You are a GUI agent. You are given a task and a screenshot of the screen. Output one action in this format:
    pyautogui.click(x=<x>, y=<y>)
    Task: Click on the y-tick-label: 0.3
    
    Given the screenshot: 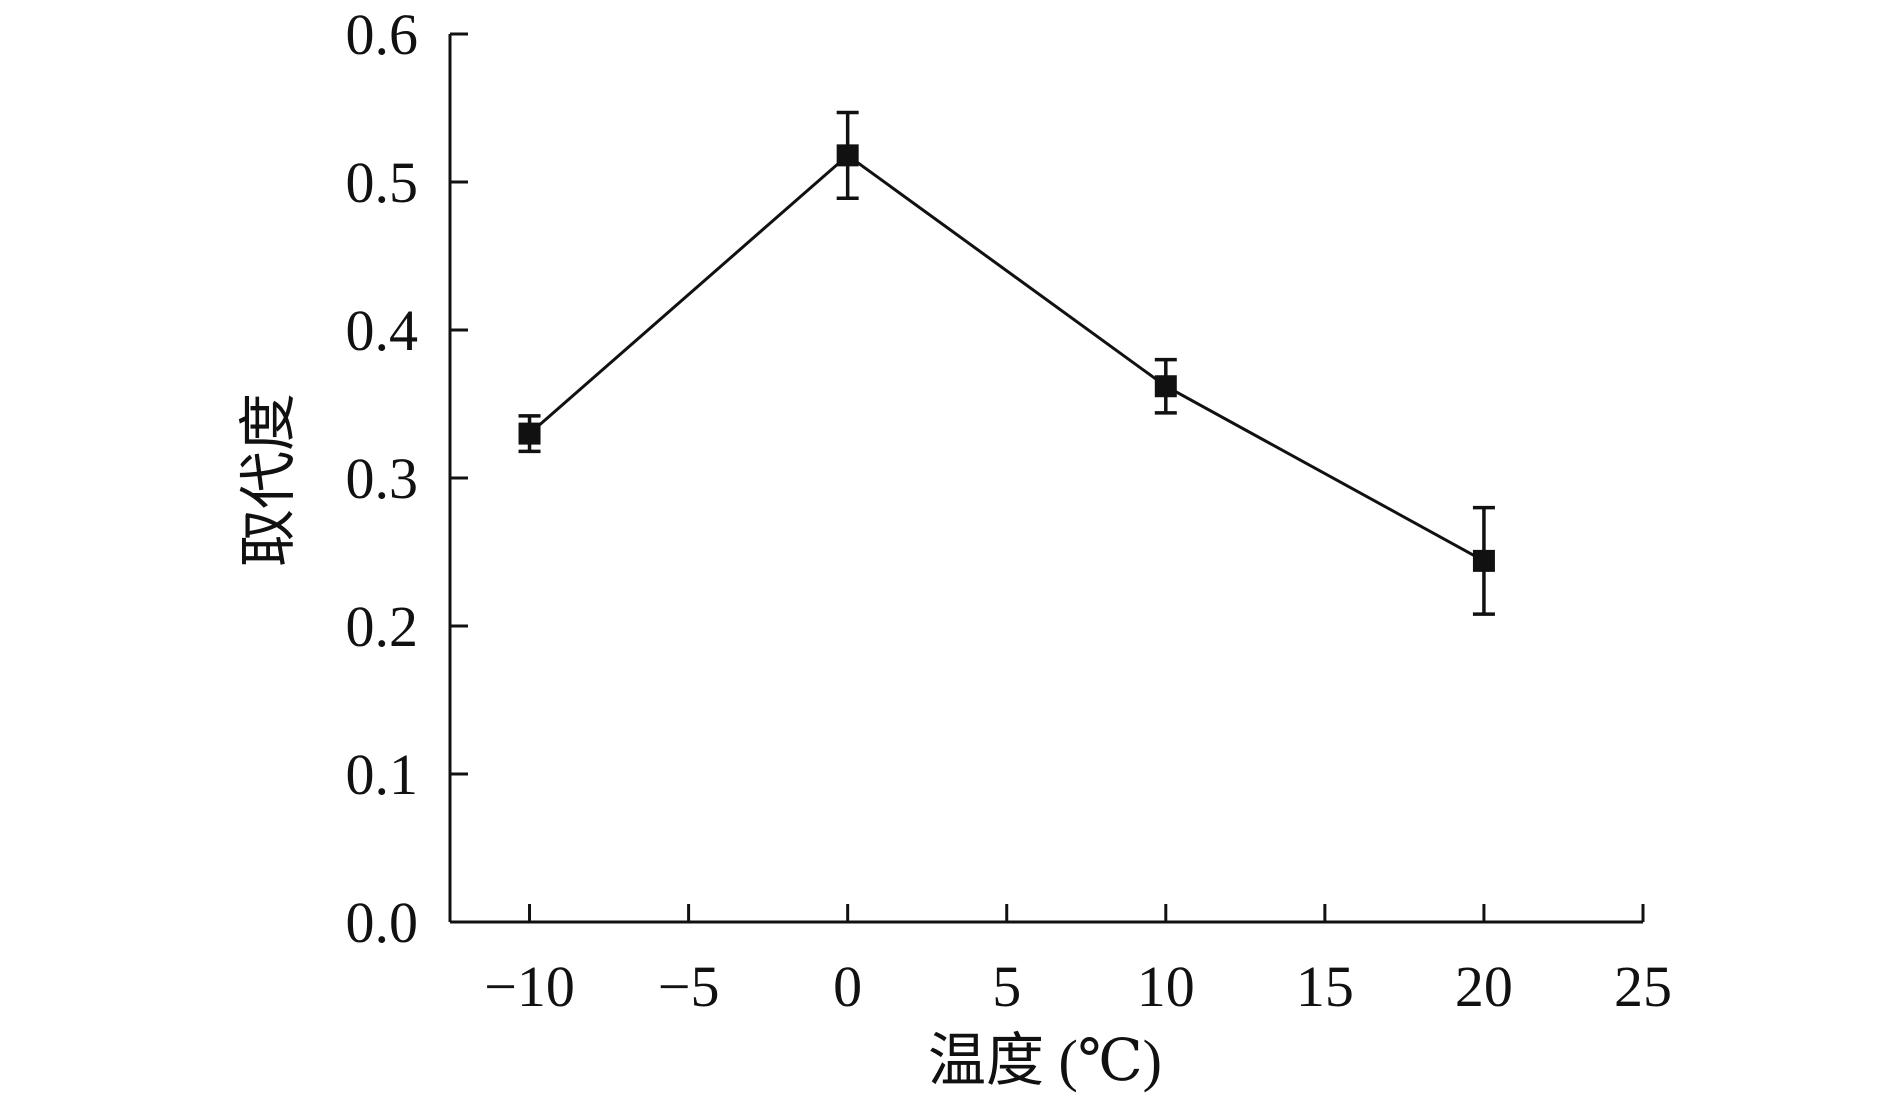 What is the action you would take?
    pyautogui.click(x=382, y=478)
    